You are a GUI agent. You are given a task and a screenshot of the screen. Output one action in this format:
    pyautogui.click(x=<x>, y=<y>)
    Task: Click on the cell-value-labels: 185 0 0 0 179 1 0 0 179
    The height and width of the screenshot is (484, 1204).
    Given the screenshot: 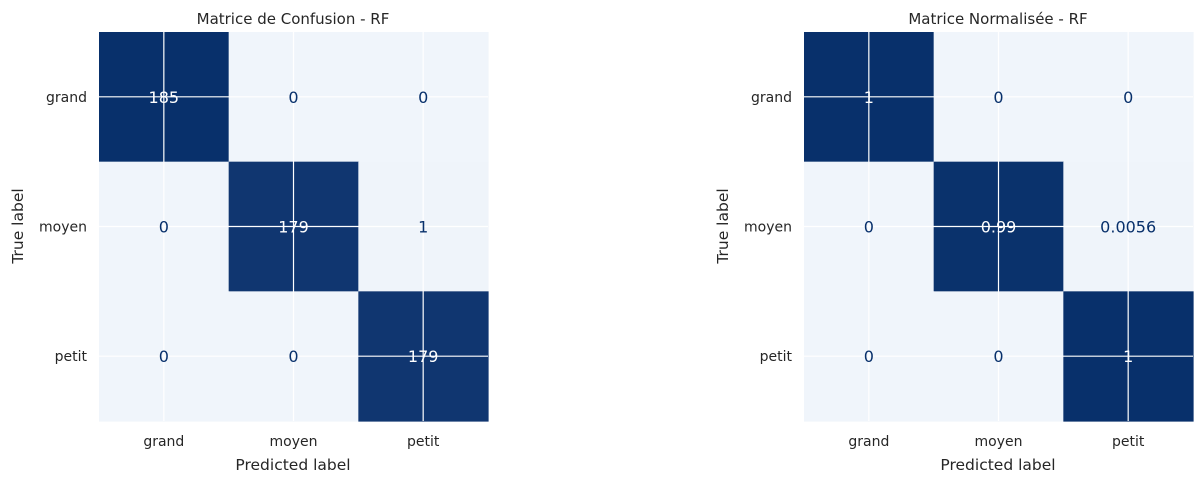 What is the action you would take?
    pyautogui.click(x=294, y=227)
    